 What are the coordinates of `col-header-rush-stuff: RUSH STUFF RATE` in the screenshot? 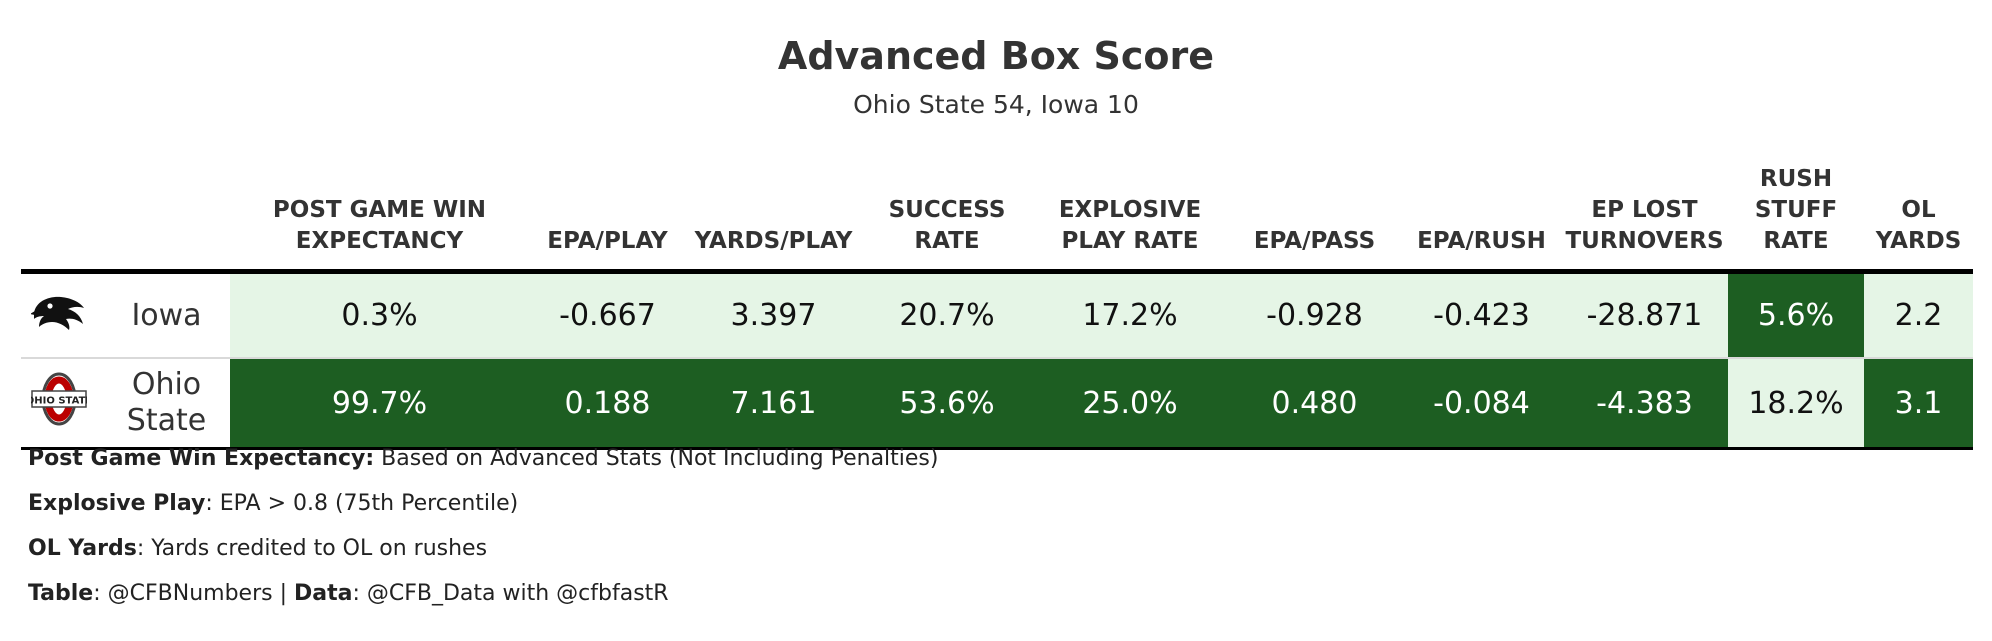 It's located at (1796, 207).